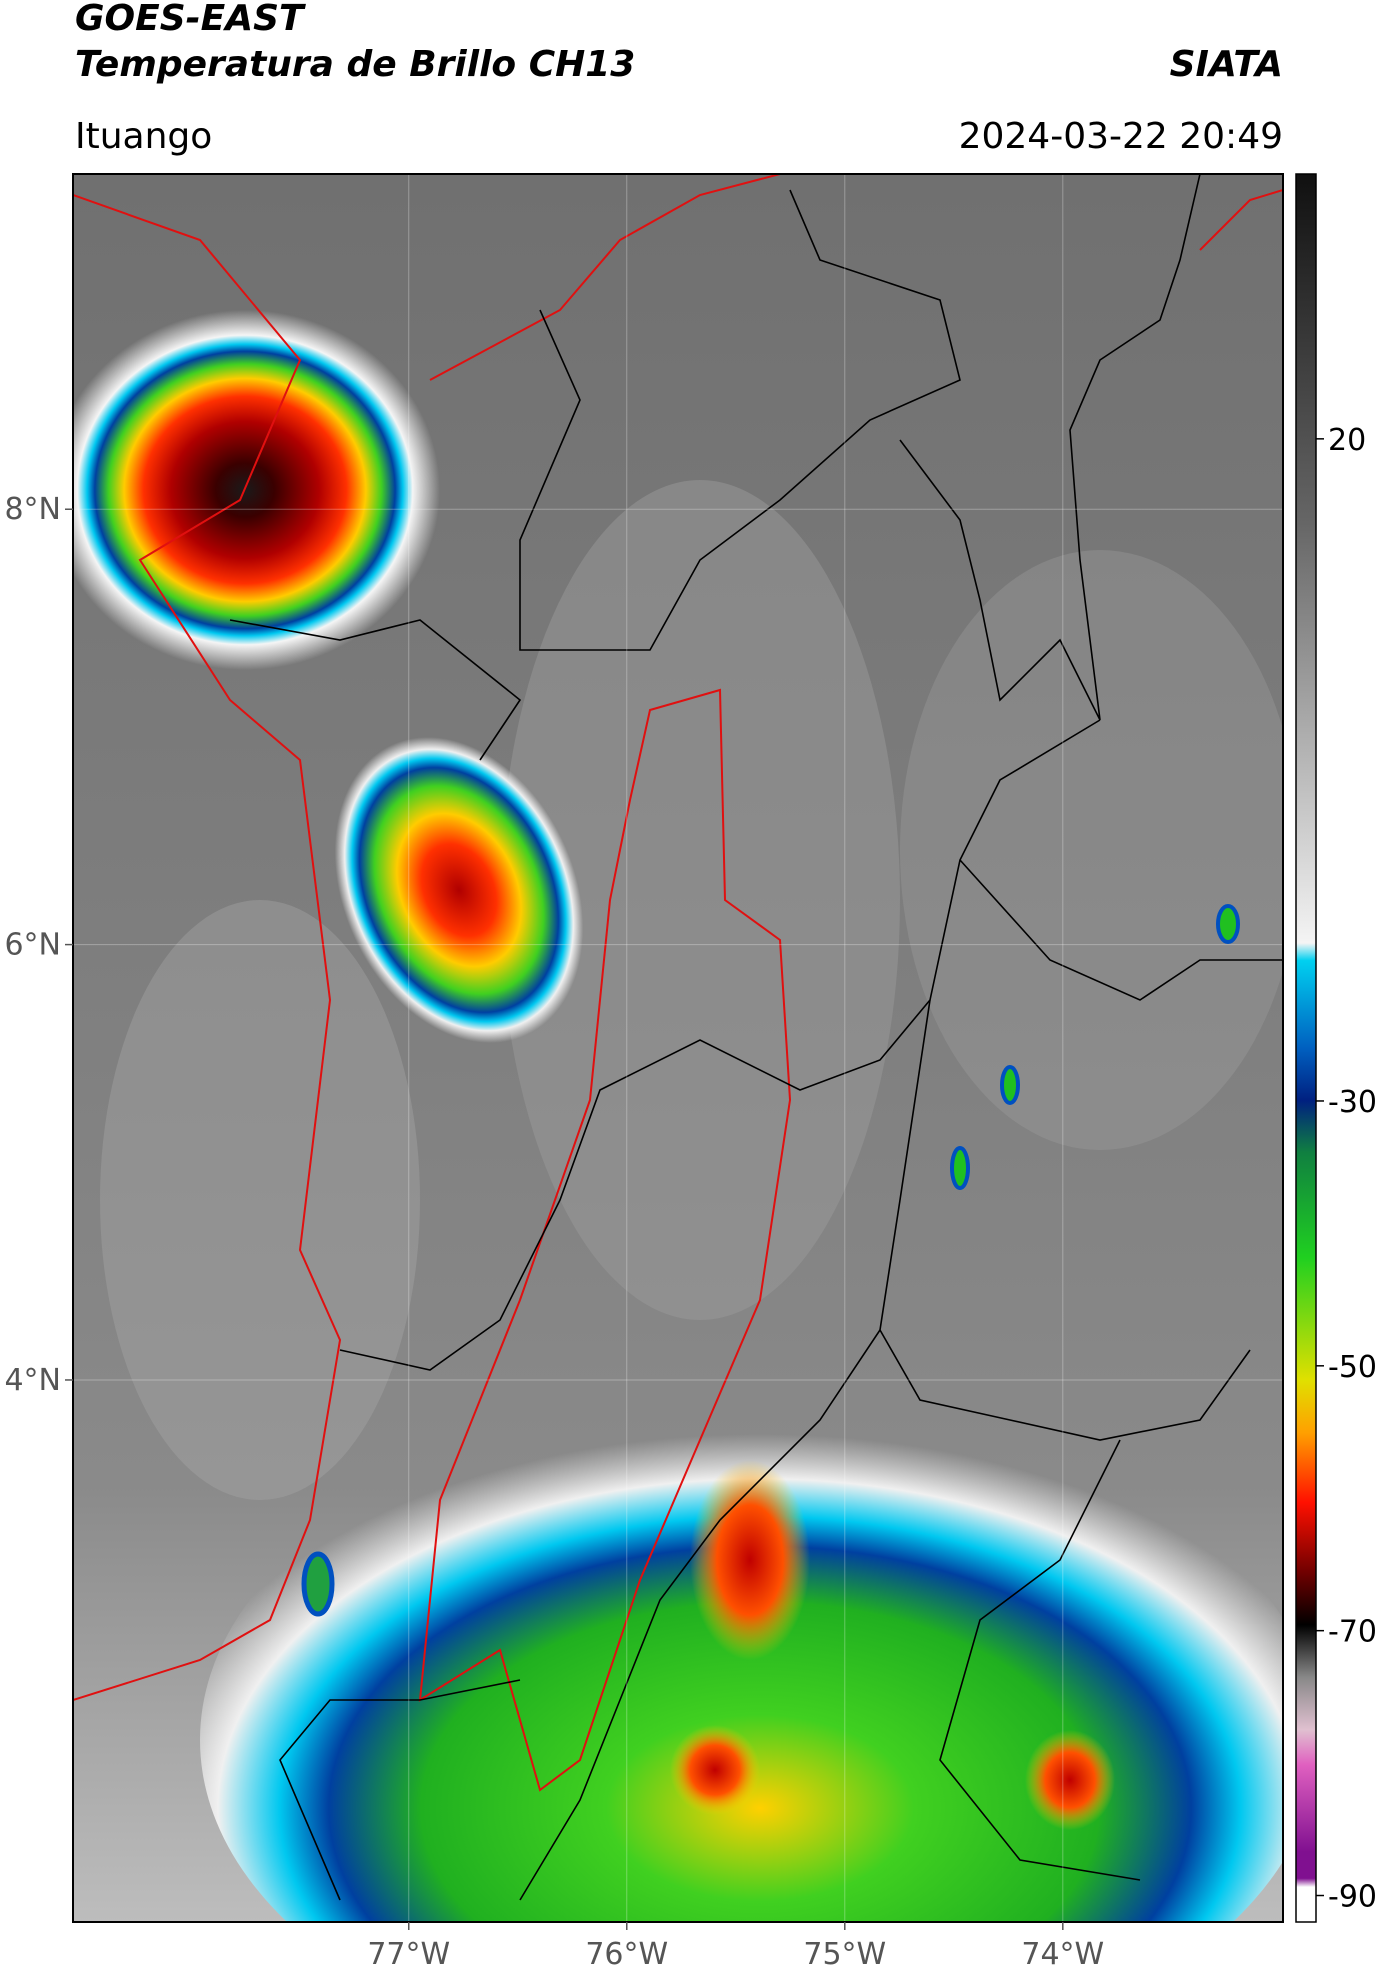 This screenshot has height=1981, width=1384. Describe the element at coordinates (1121, 136) in the screenshot. I see `timestamp: 2024-03-22 20:49` at that location.